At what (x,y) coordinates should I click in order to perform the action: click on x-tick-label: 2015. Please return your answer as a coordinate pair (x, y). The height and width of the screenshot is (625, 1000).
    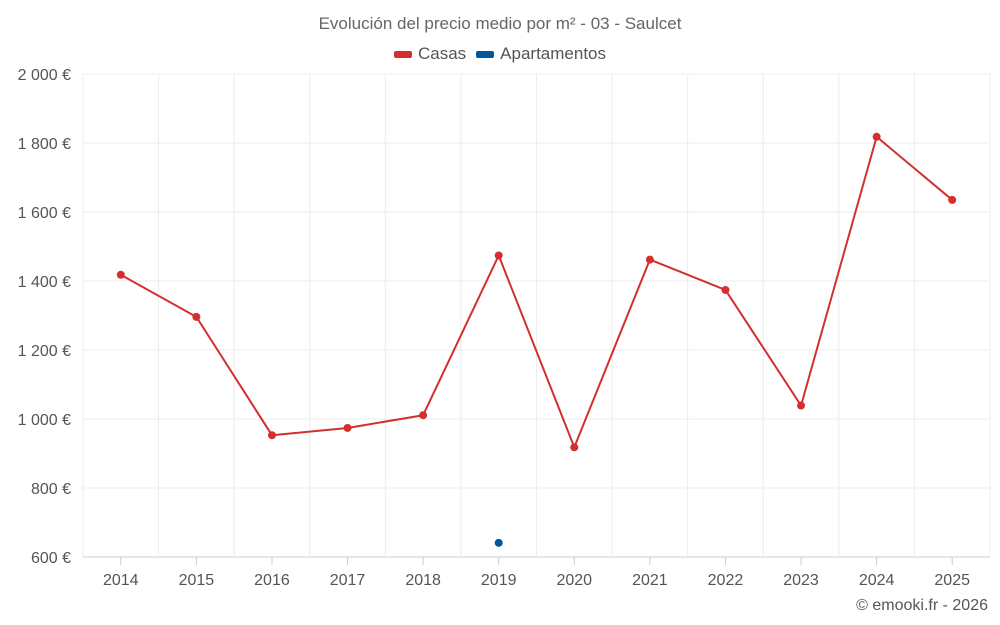
    Looking at the image, I should click on (197, 580).